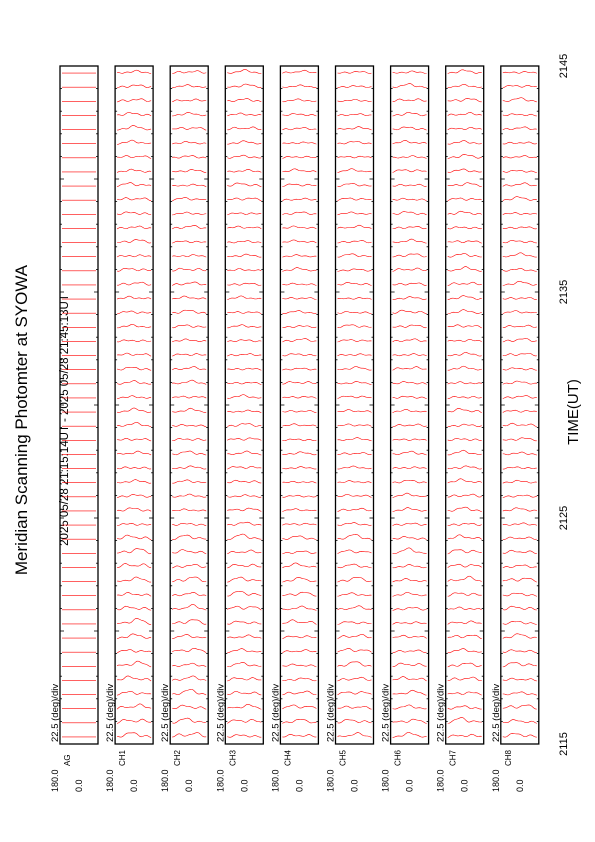  Describe the element at coordinates (409, 405) in the screenshot. I see `panel-frame` at that location.